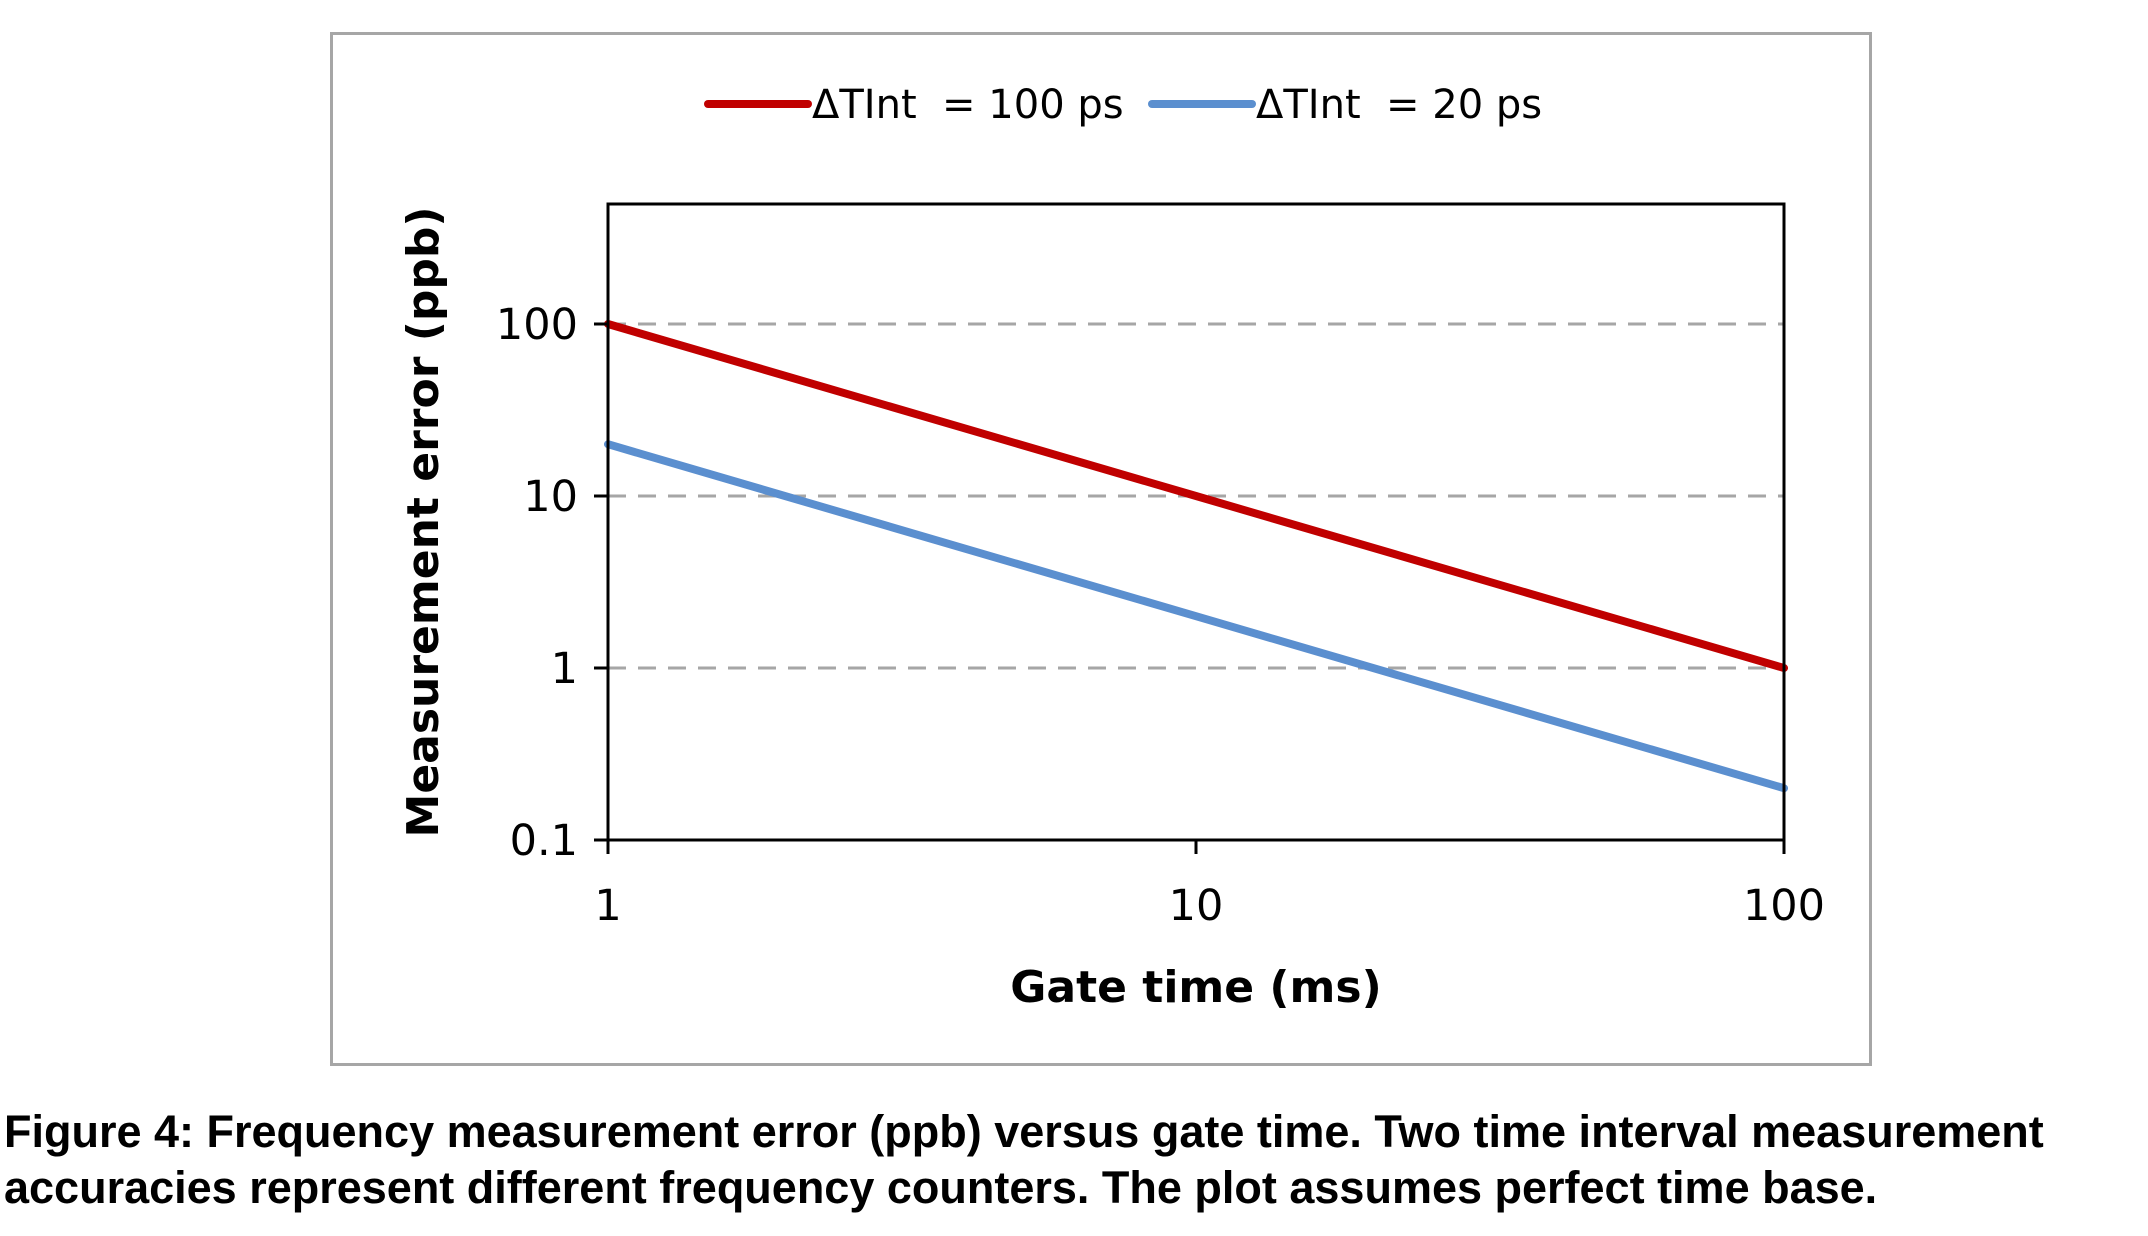 Image resolution: width=2148 pixels, height=1236 pixels. Describe the element at coordinates (1399, 105) in the screenshot. I see `legend-label-2: ΔTInt = 20 ps` at that location.